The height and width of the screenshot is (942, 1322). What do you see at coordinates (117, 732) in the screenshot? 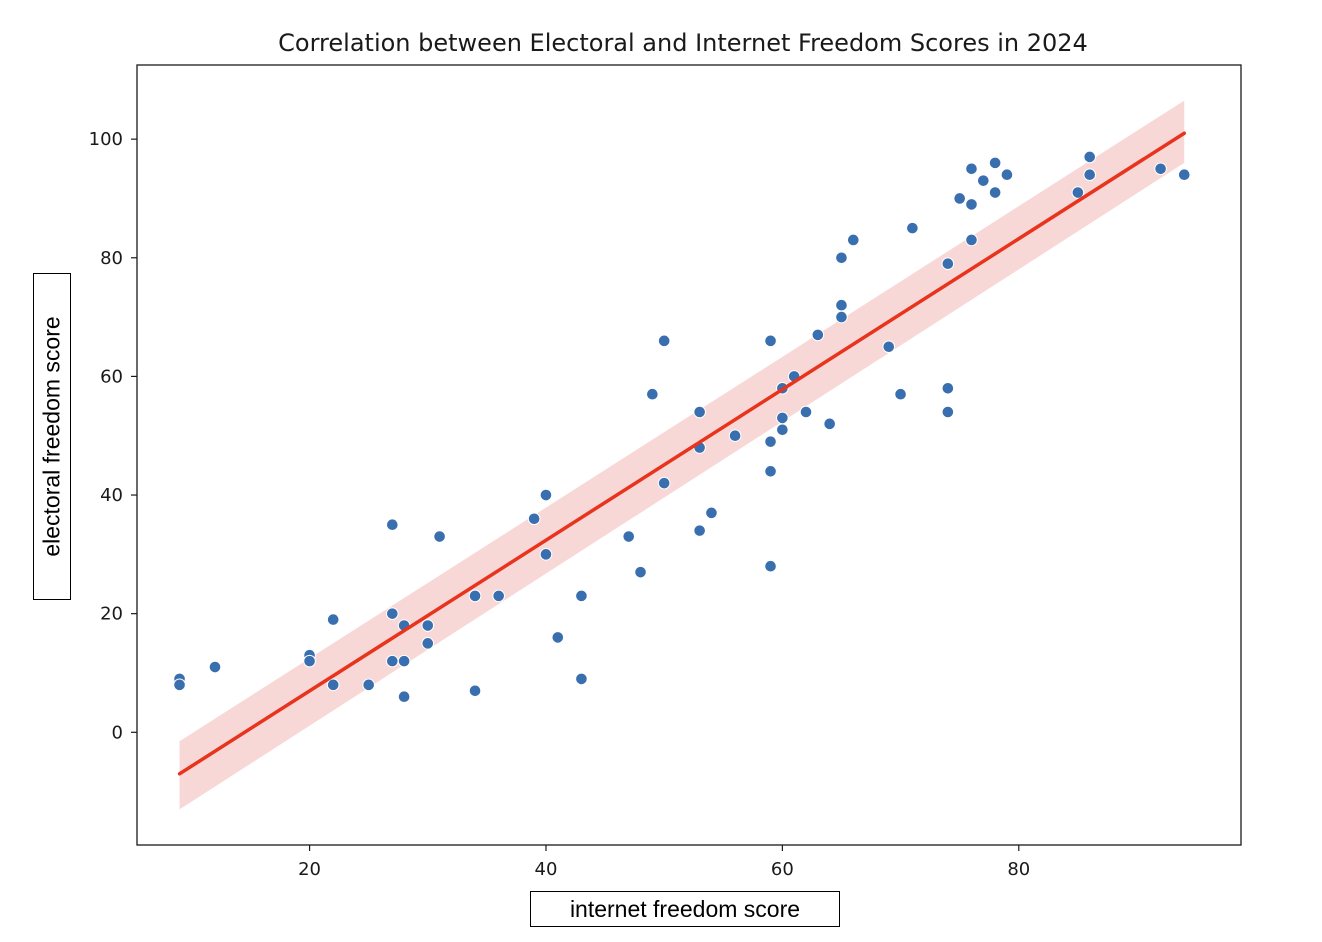
I see `y-tick-label: 0` at bounding box center [117, 732].